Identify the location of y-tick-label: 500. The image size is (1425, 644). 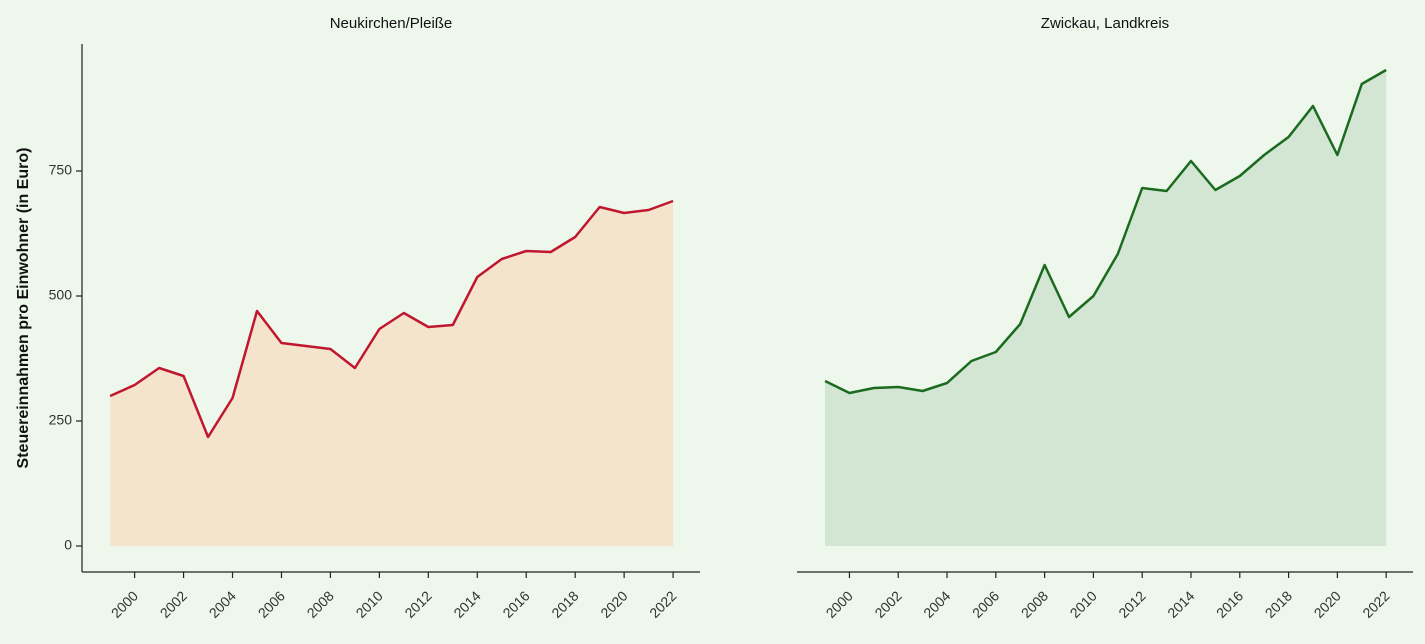
(61, 295).